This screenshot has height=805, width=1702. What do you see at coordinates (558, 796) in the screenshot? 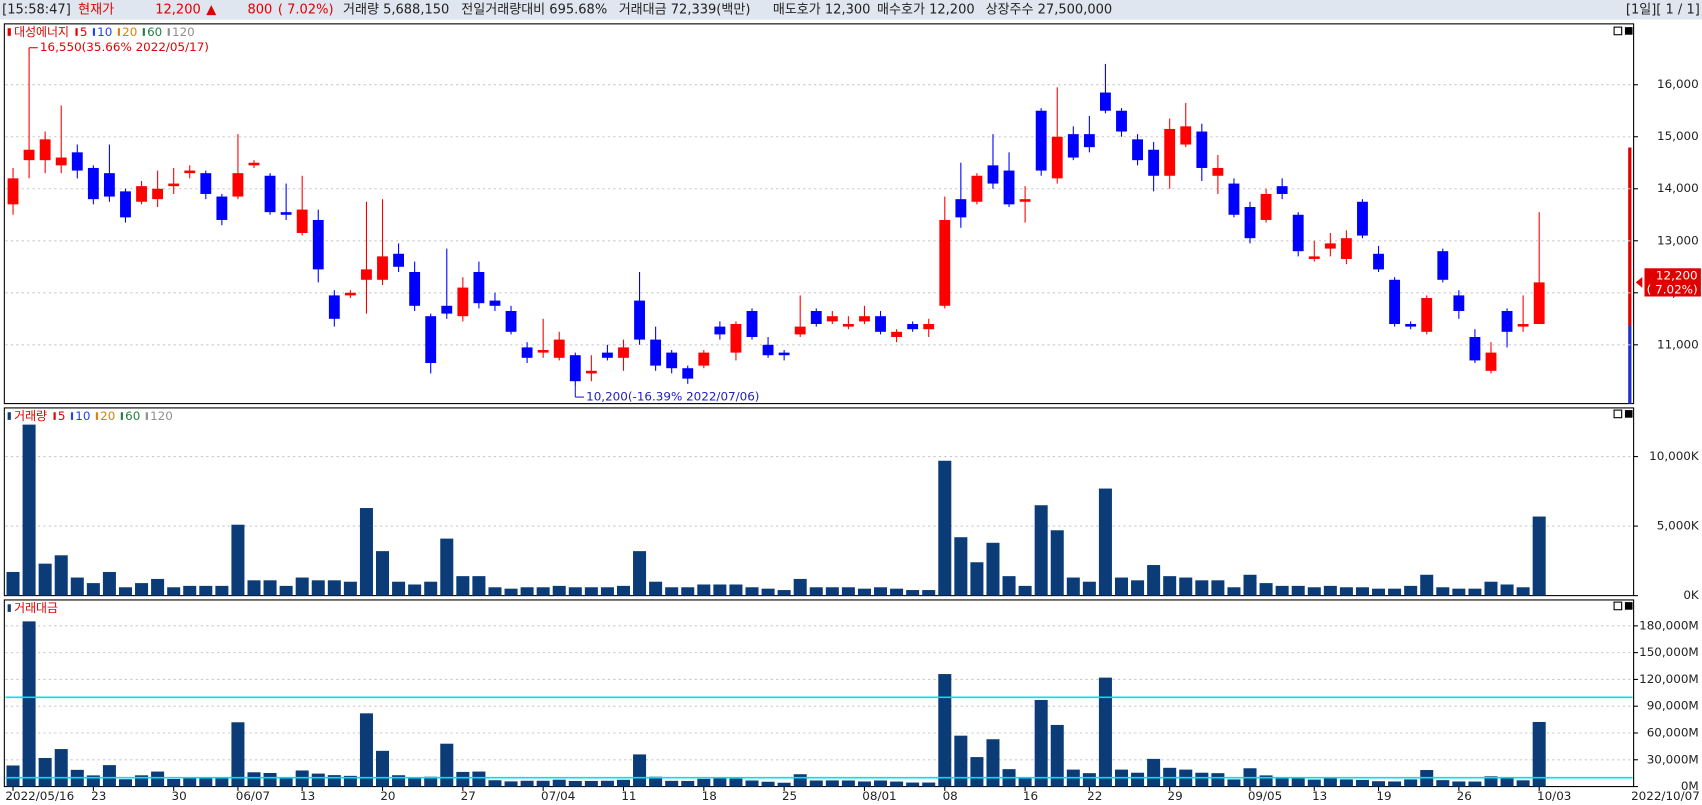
I see `x-tick-label: 07/04` at bounding box center [558, 796].